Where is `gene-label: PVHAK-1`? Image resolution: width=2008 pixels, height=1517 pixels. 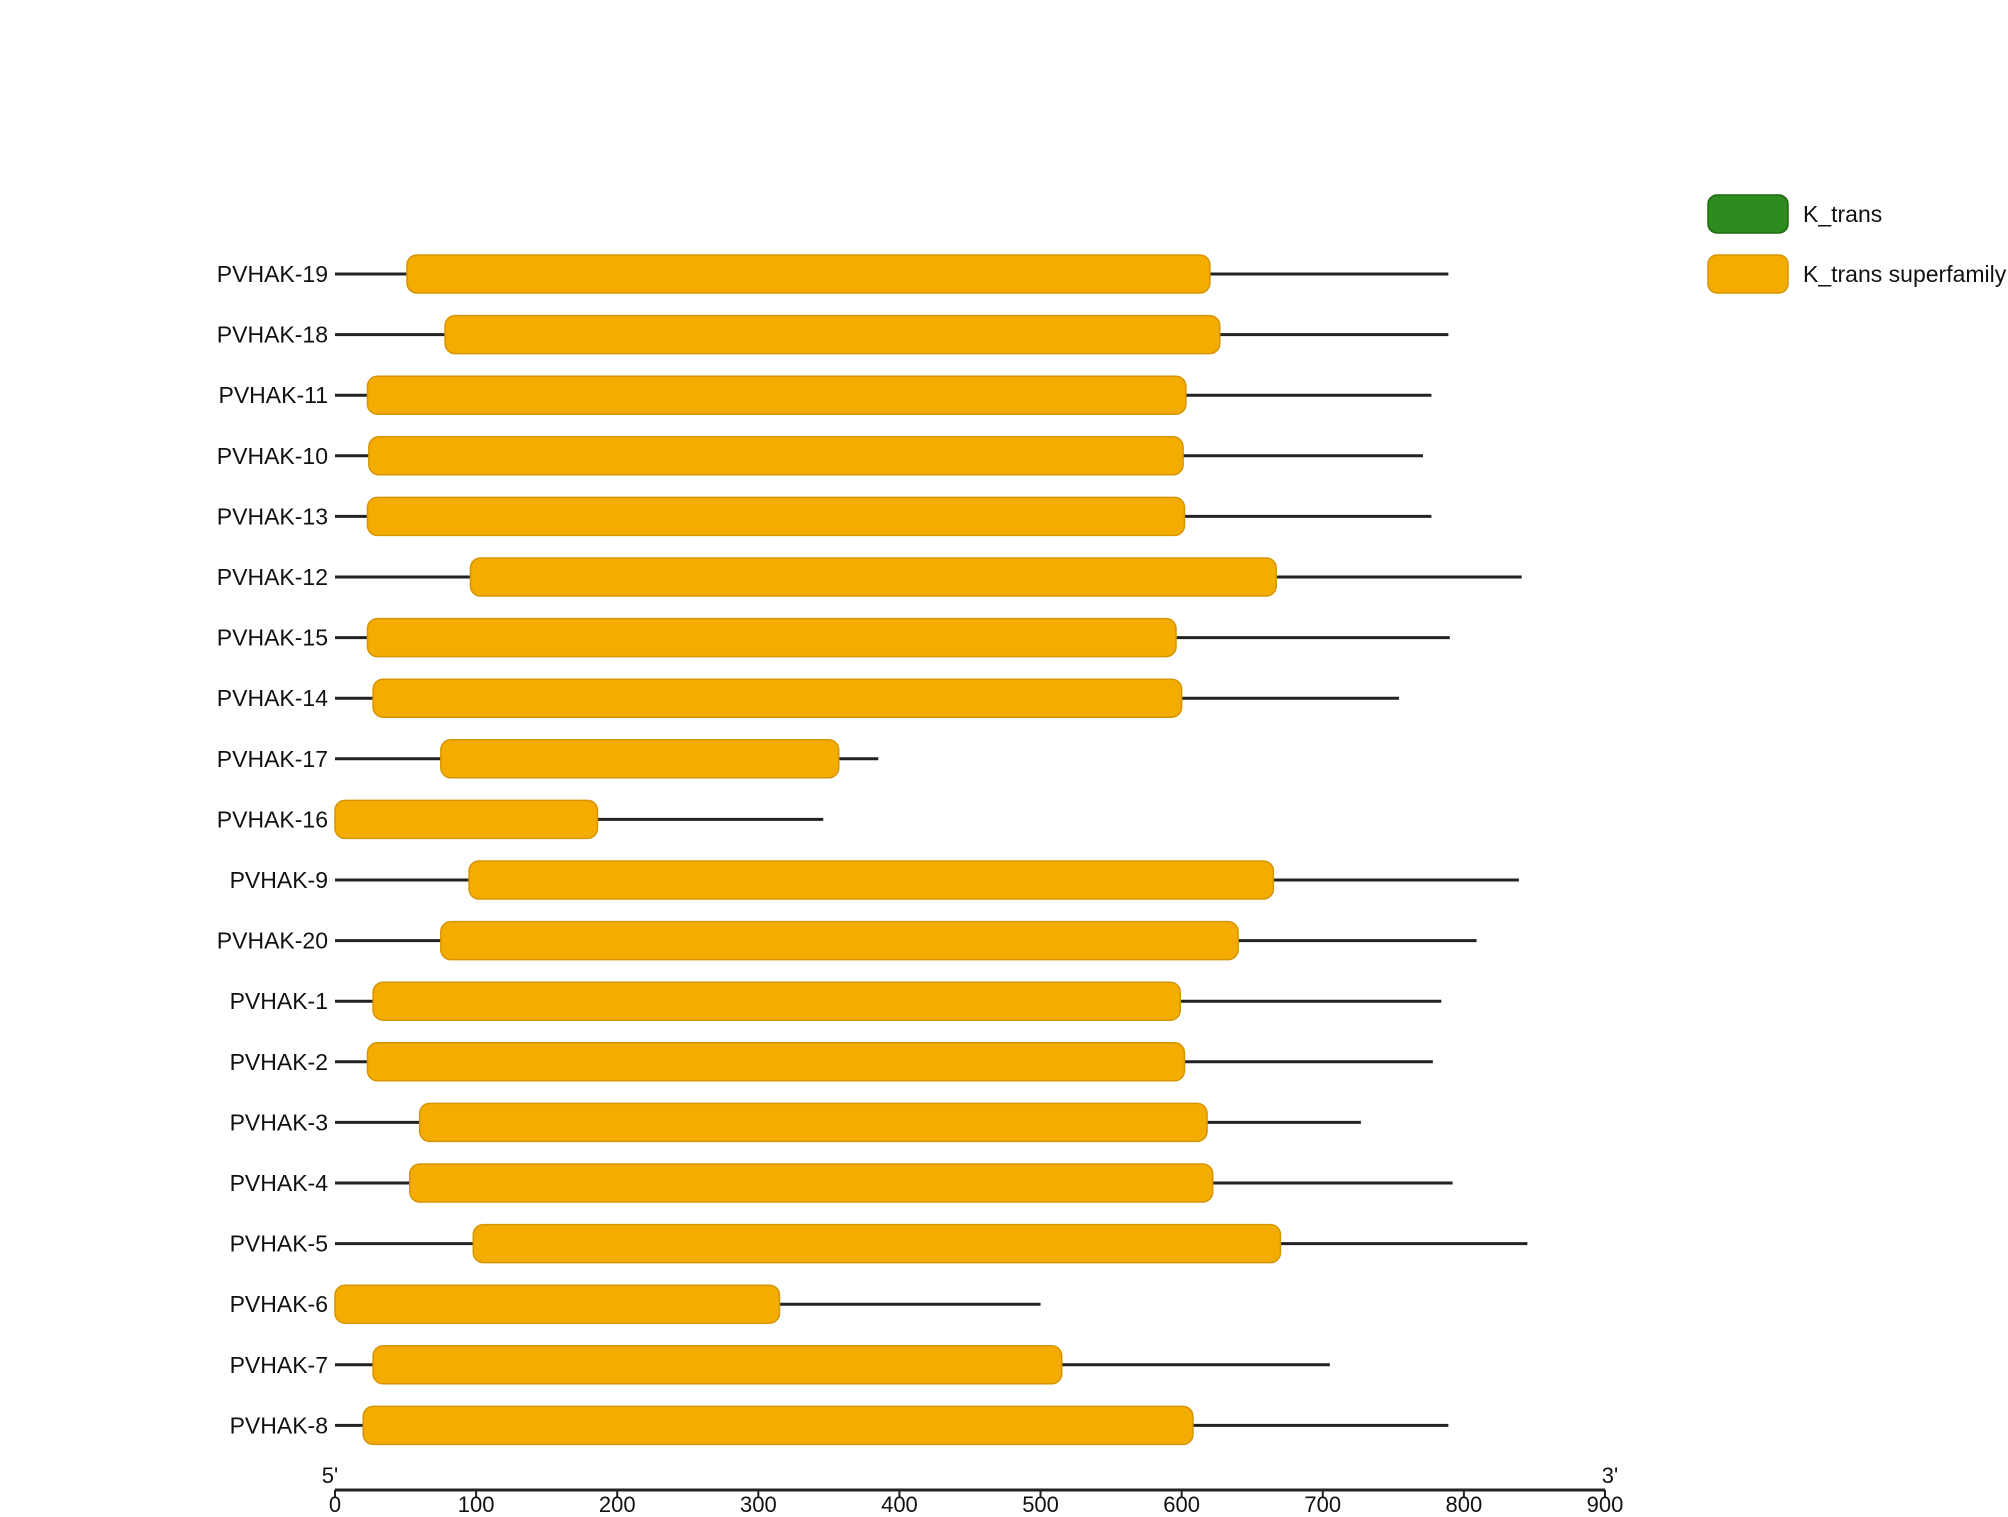 gene-label: PVHAK-1 is located at coordinates (279, 1001).